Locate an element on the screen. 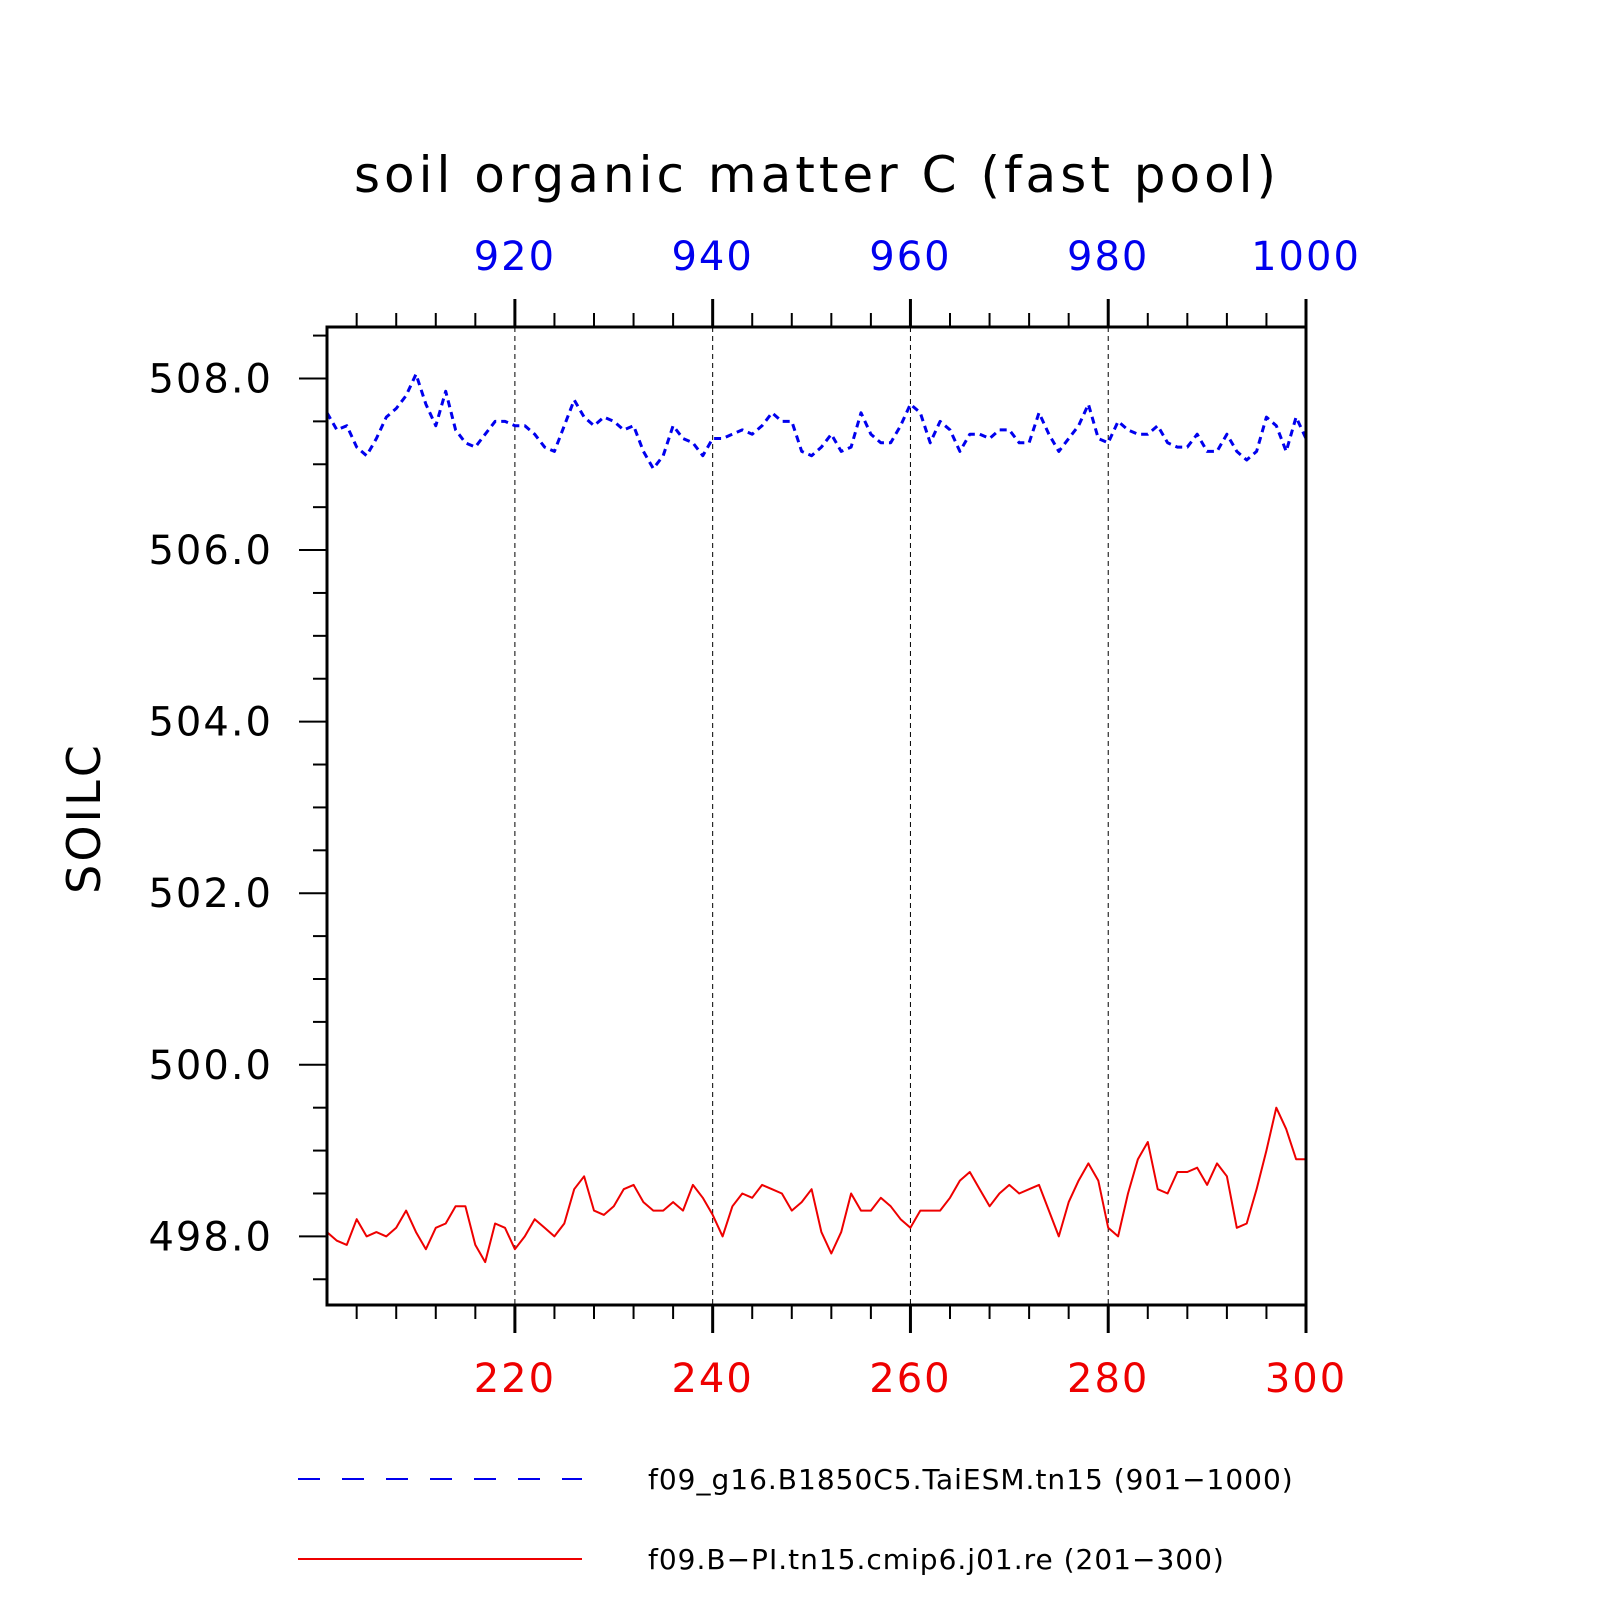  y-tick-label: 508.0 is located at coordinates (210, 379).